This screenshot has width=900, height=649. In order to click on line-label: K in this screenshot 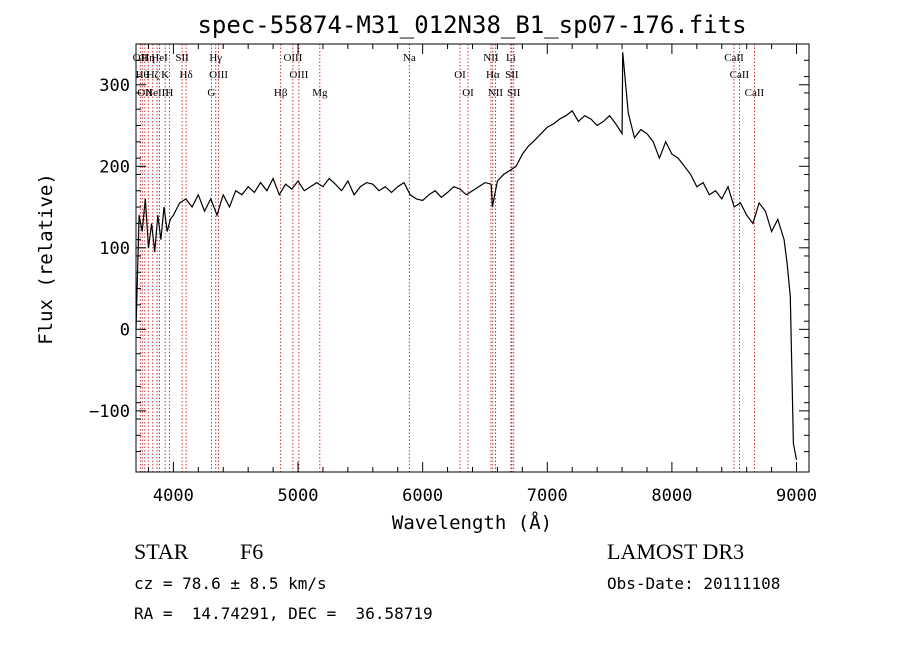, I will do `click(165, 75)`.